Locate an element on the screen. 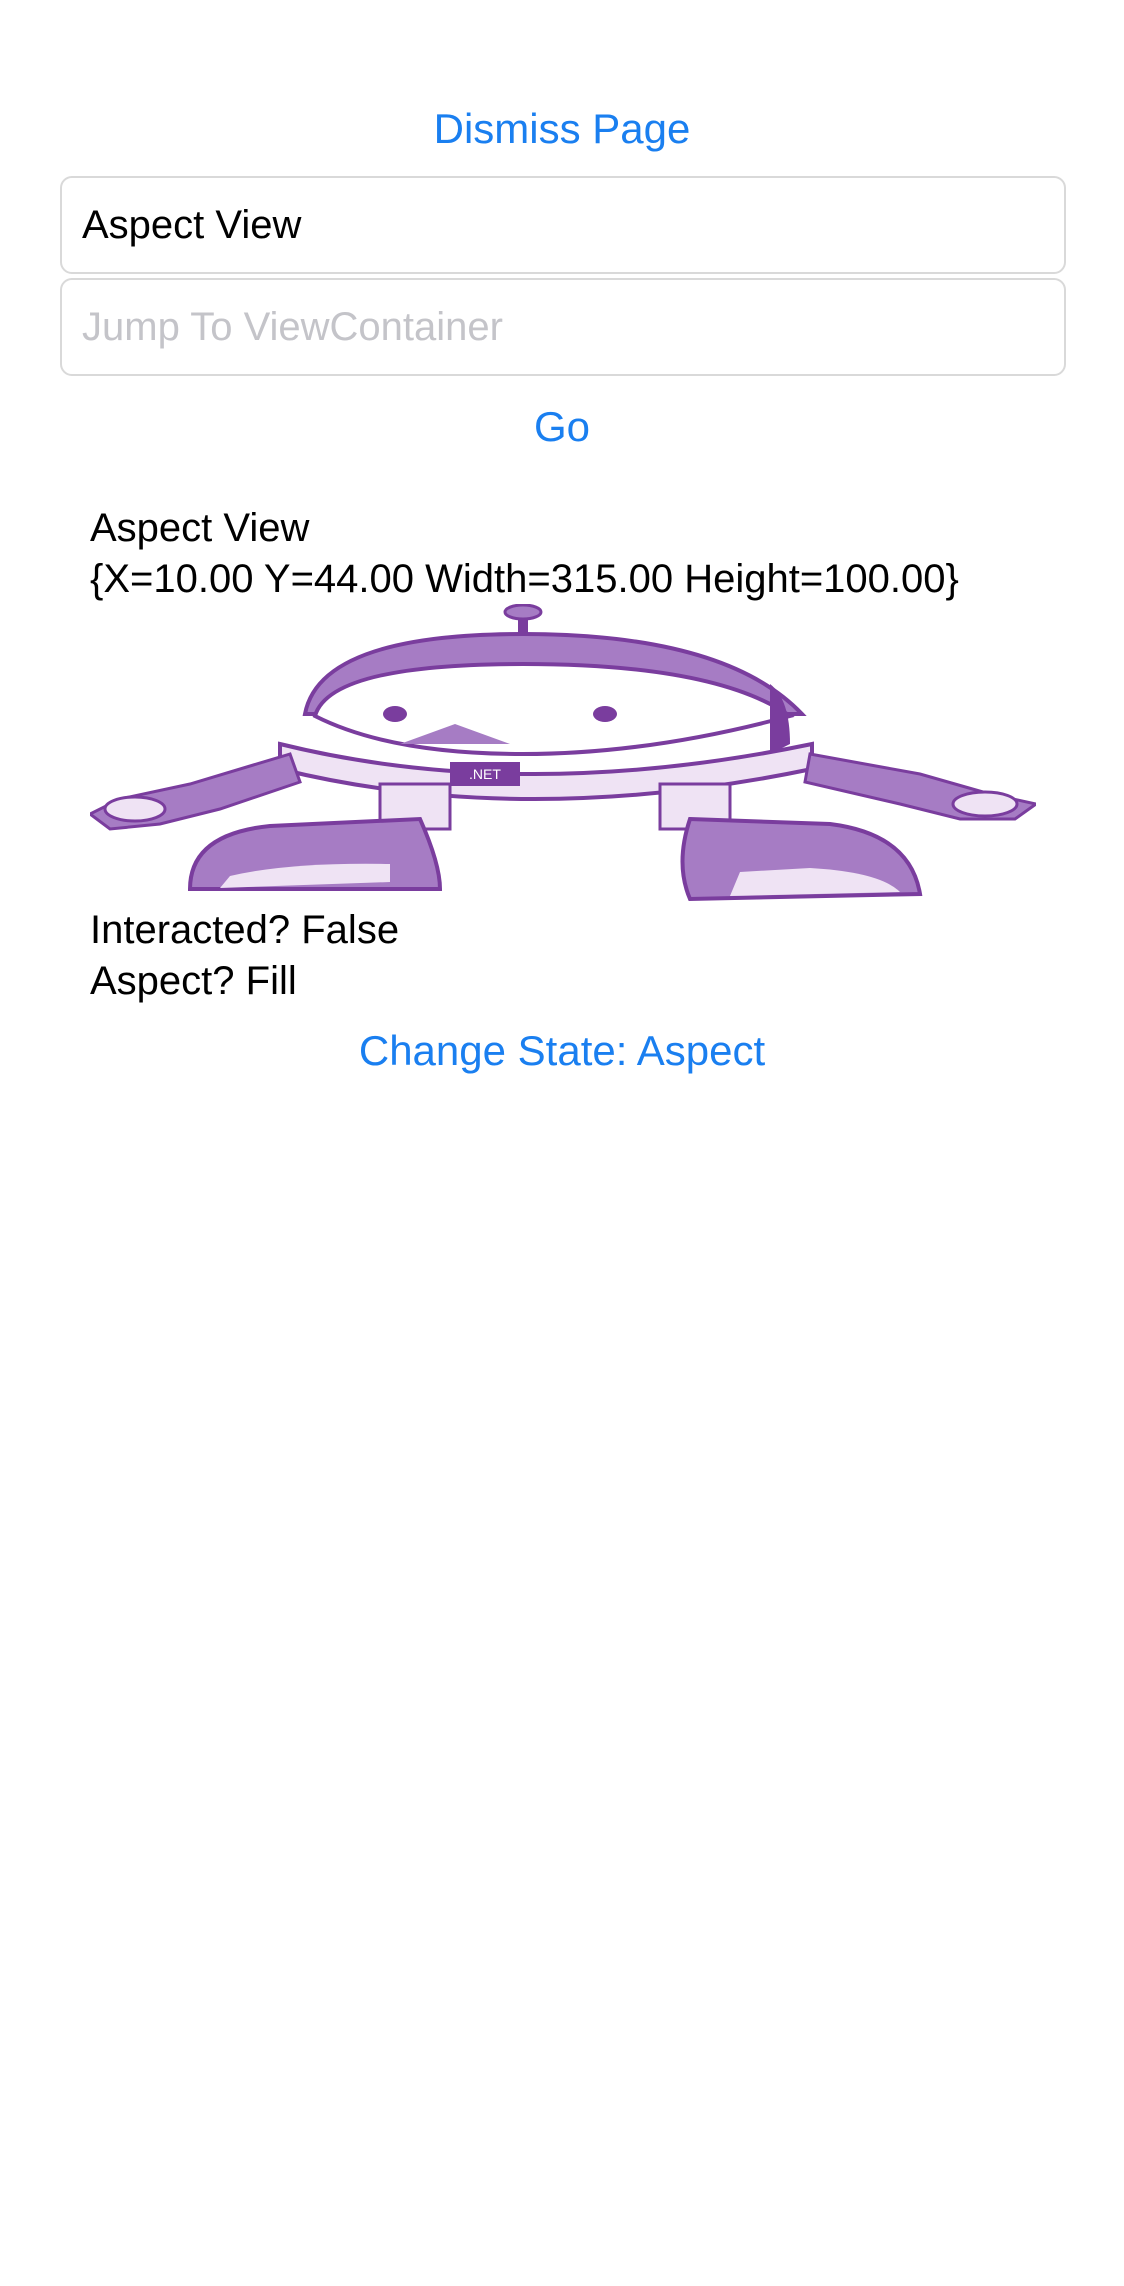 The image size is (1124, 2286). interacted-label: Interacted? False is located at coordinates (245, 930).